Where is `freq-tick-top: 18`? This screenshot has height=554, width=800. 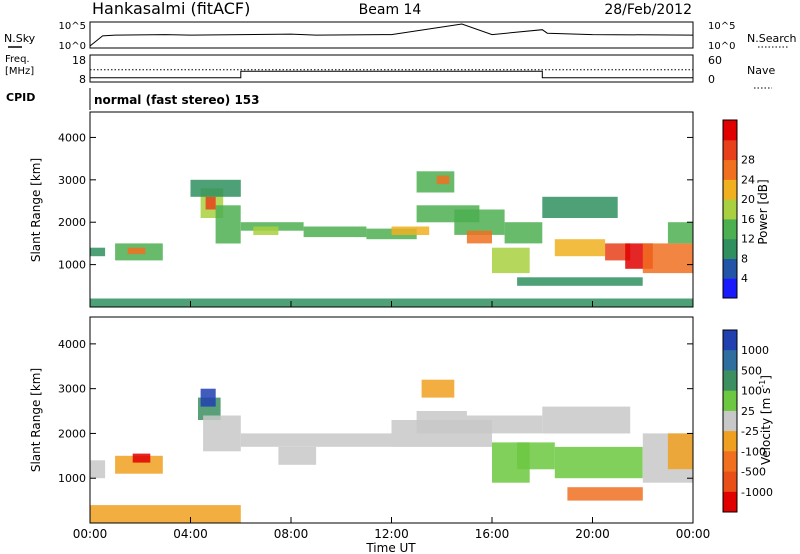 freq-tick-top: 18 is located at coordinates (79, 60).